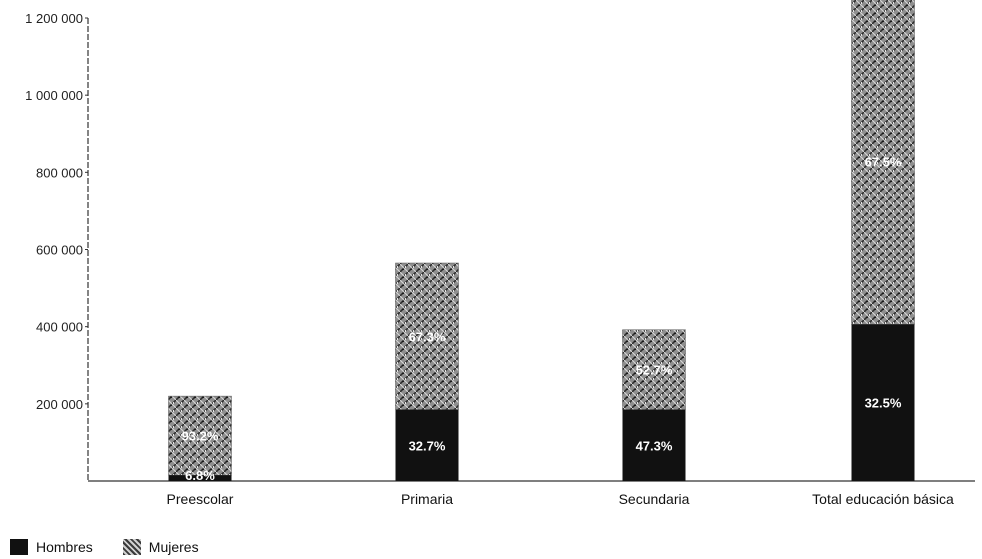 The height and width of the screenshot is (559, 982). What do you see at coordinates (654, 499) in the screenshot?
I see `x-category-label: Secundaria` at bounding box center [654, 499].